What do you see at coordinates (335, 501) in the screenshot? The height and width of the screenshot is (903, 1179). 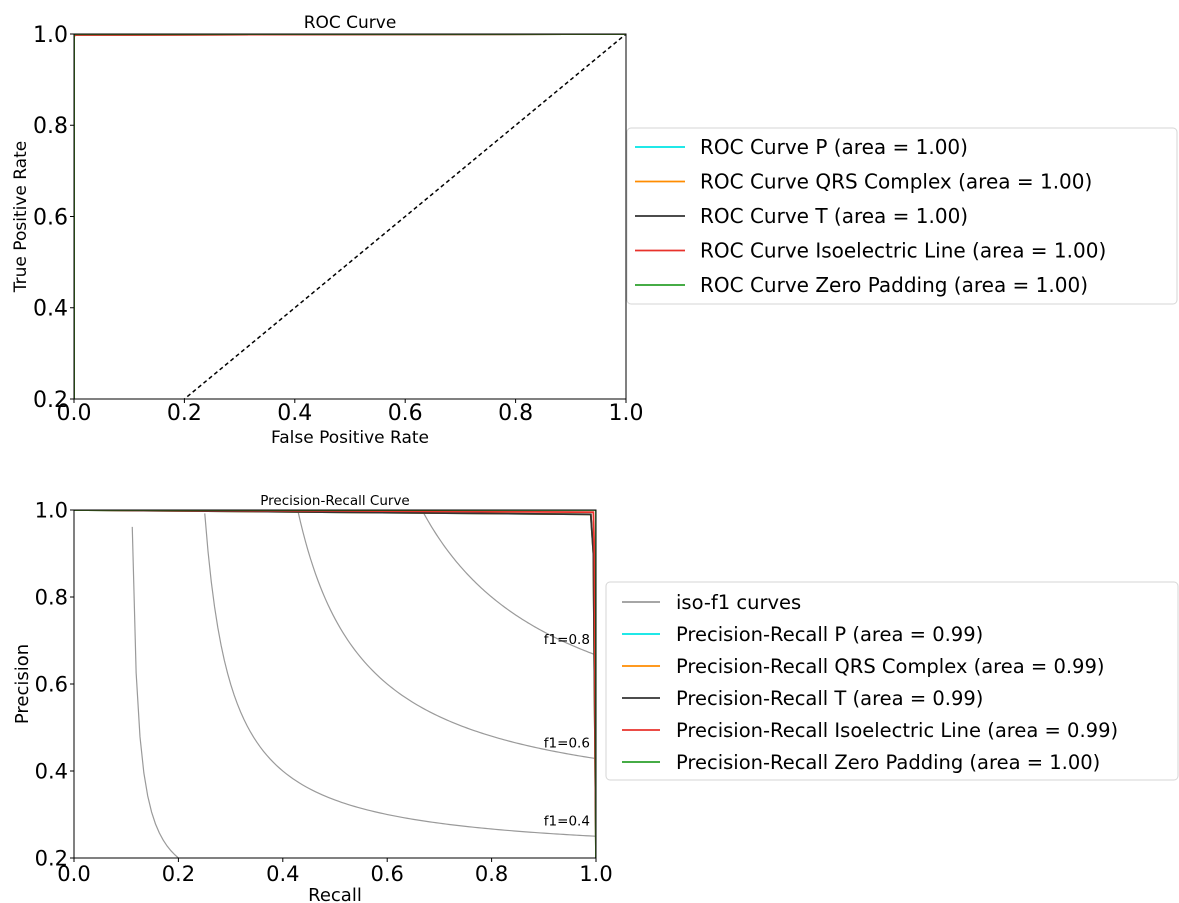 I see `chart-title: Precision-Recall Curve` at bounding box center [335, 501].